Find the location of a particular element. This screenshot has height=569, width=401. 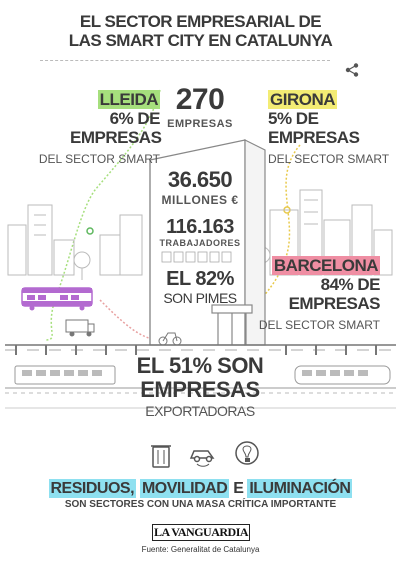

workers-label: TRABAJADORES is located at coordinates (200, 243).